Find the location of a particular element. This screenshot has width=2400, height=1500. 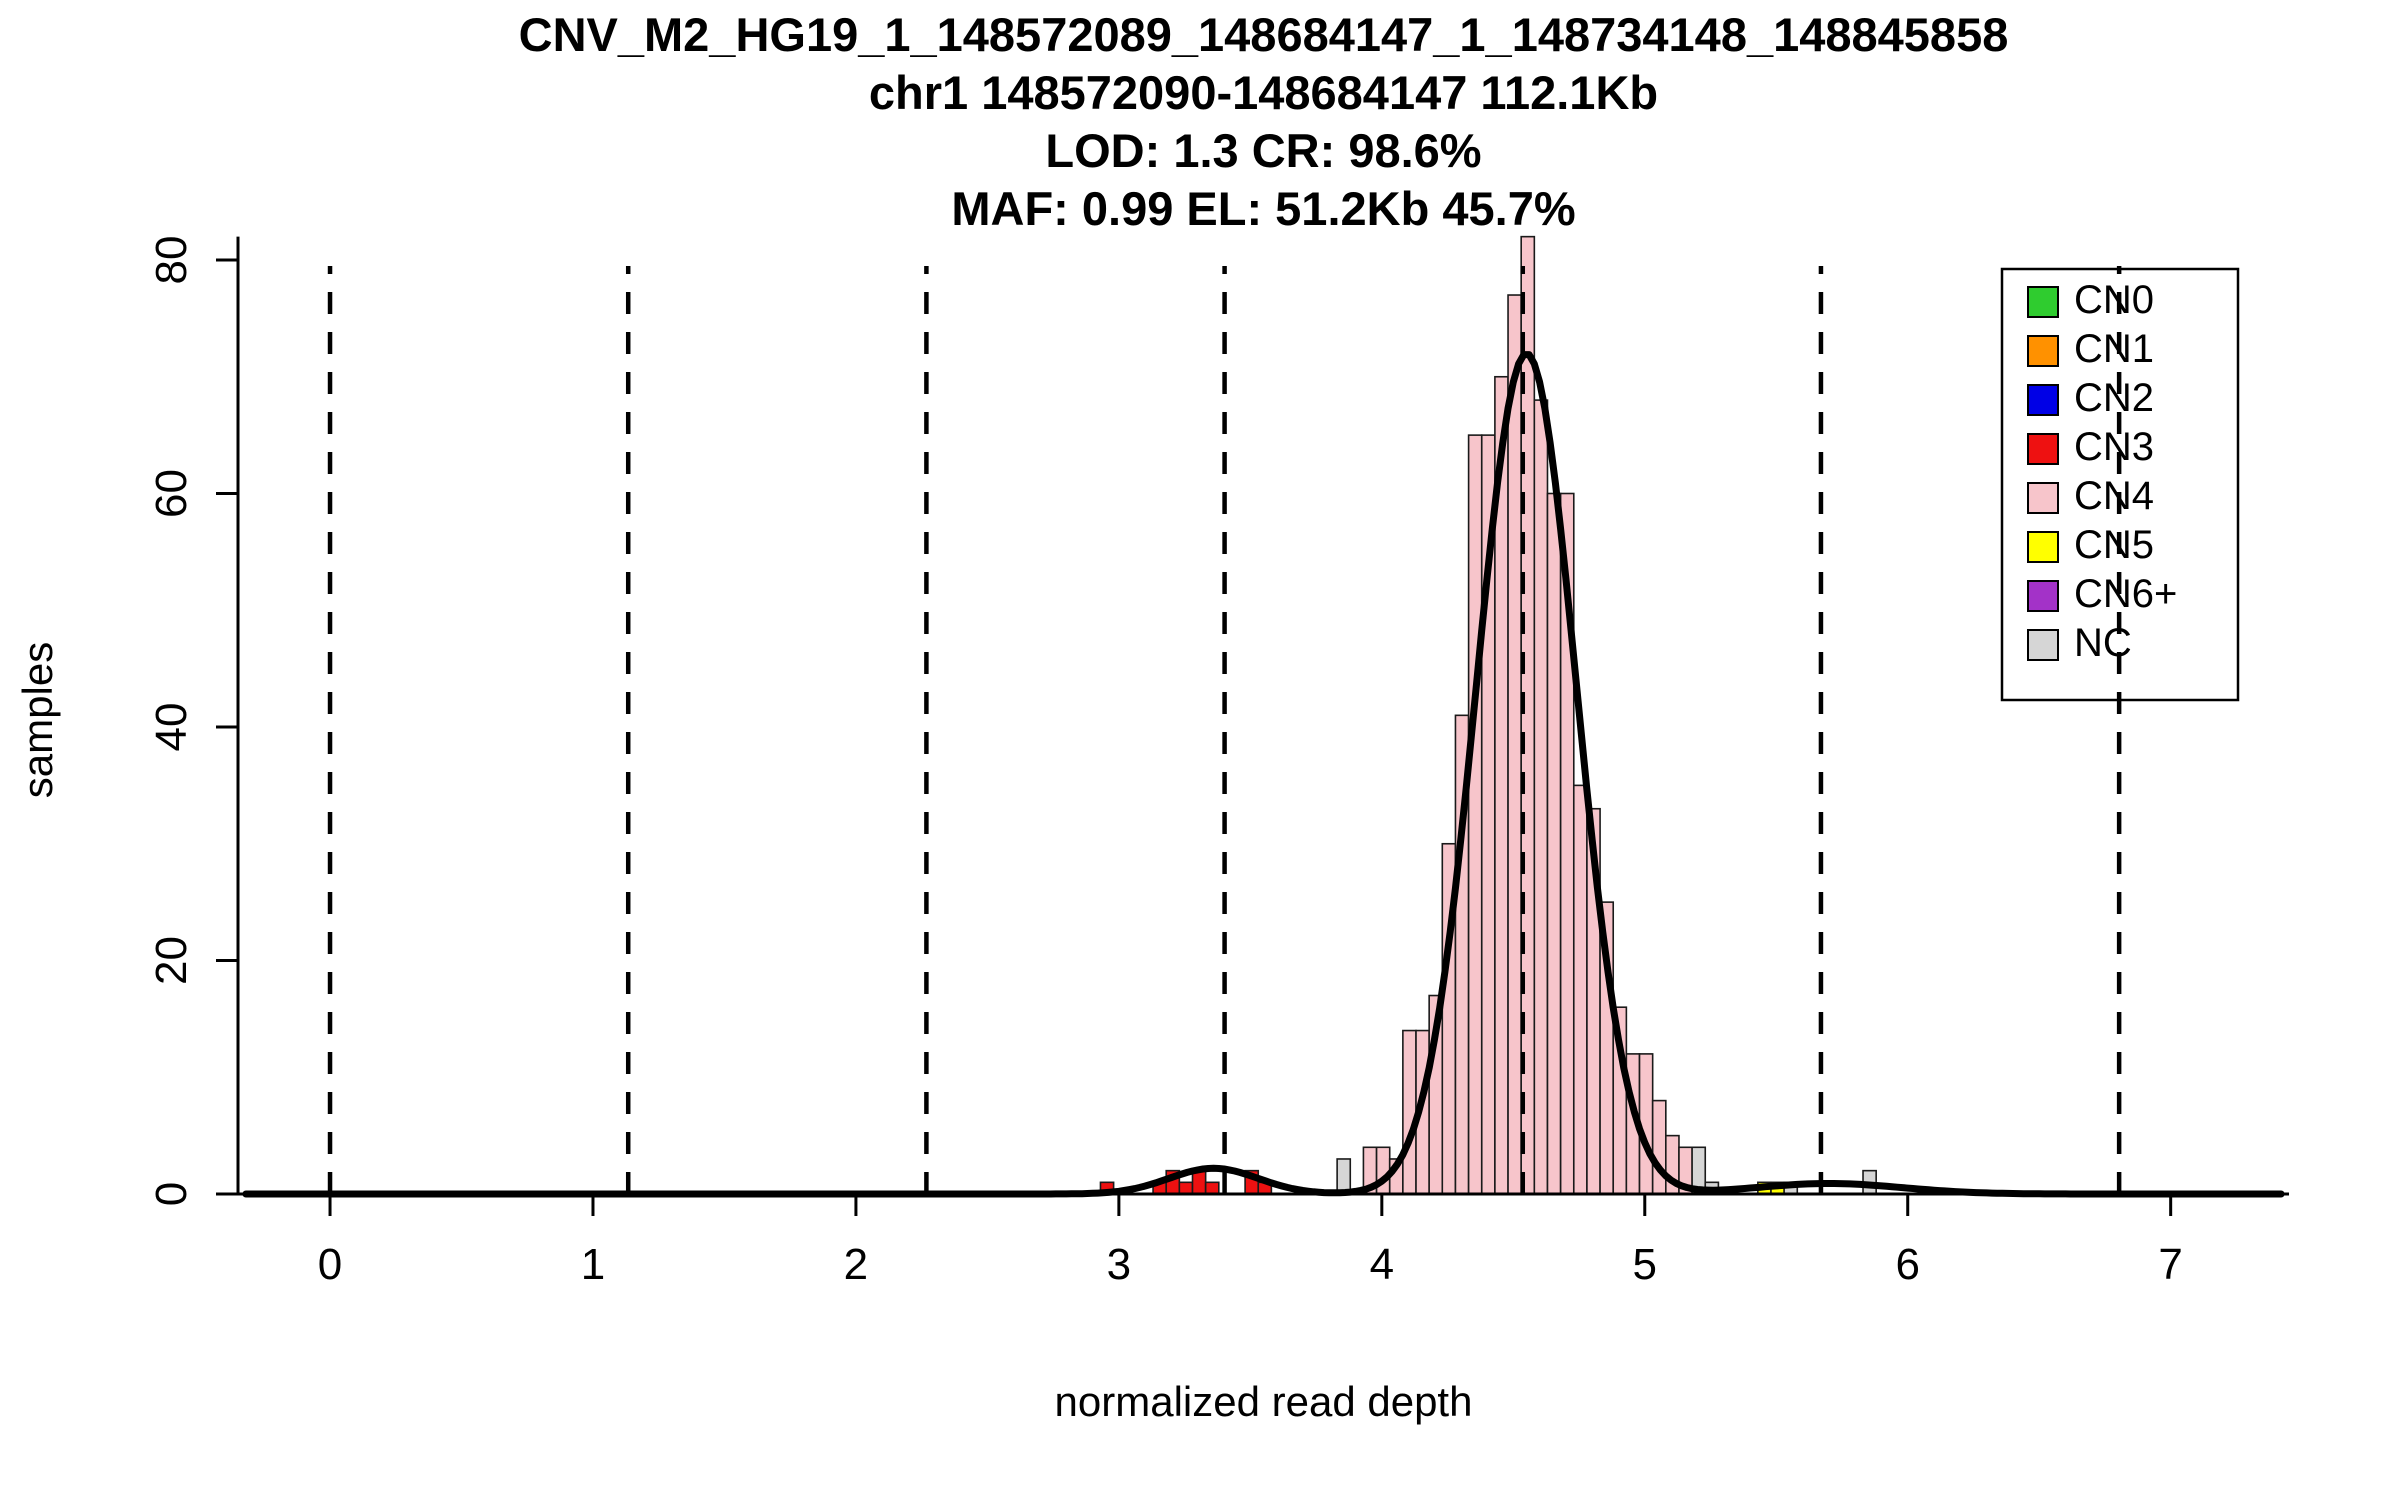

y-tick-label: 40 is located at coordinates (171, 727).